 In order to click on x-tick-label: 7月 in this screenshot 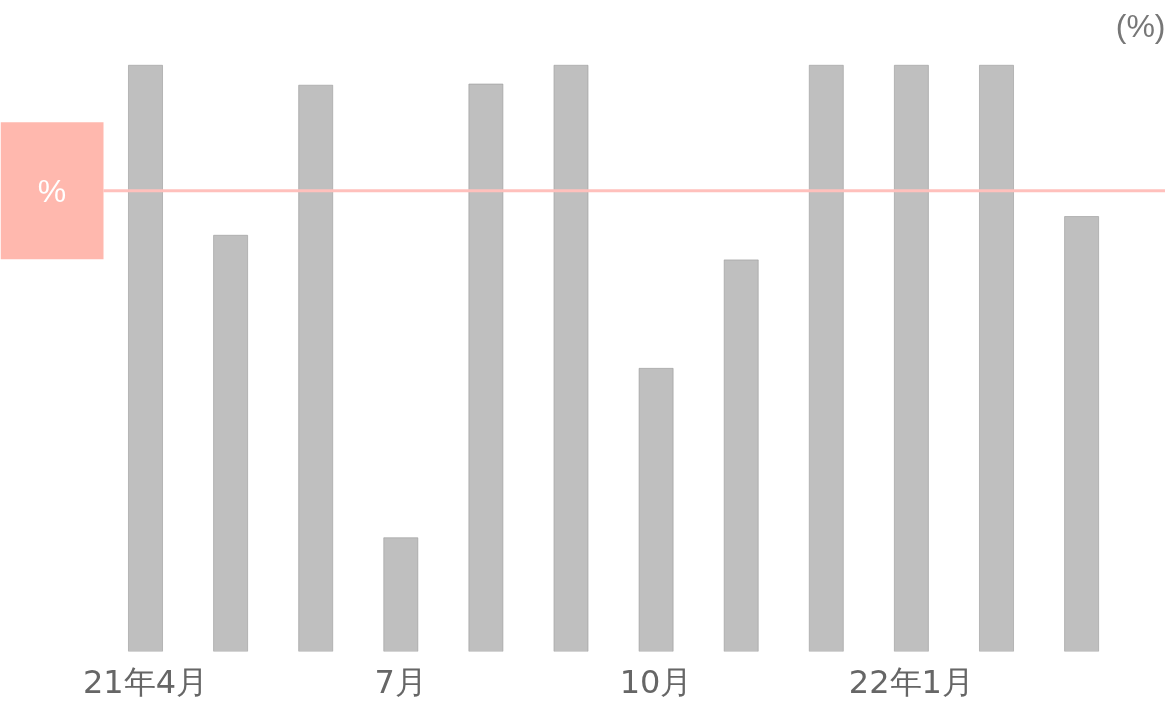, I will do `click(400, 681)`.